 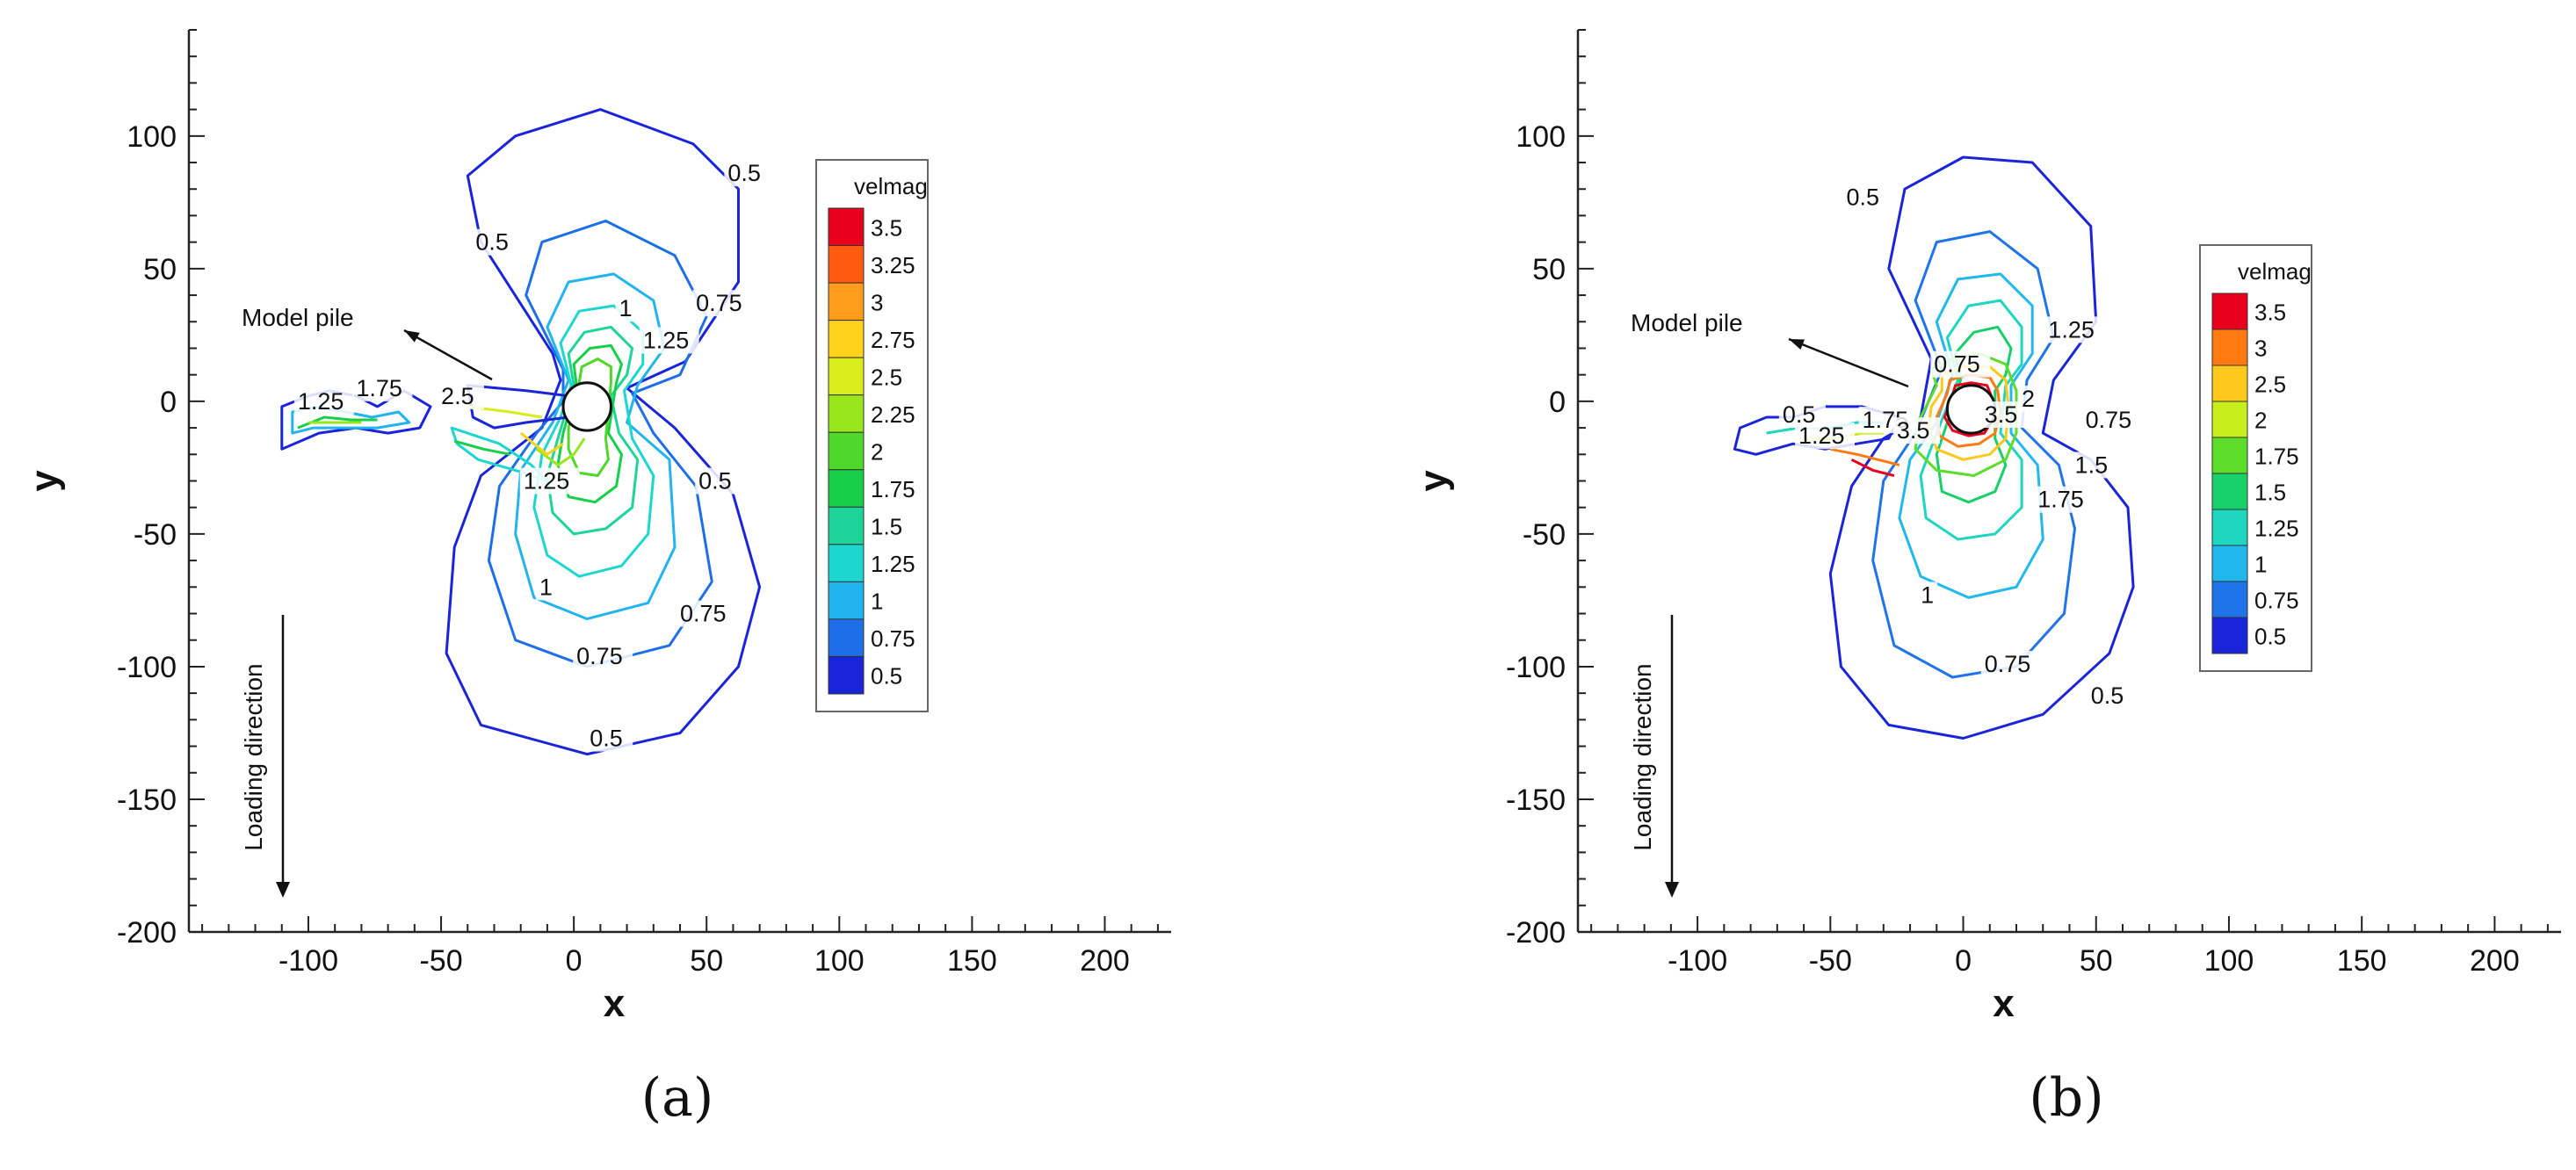 What do you see at coordinates (2028, 399) in the screenshot?
I see `contour-label: 2` at bounding box center [2028, 399].